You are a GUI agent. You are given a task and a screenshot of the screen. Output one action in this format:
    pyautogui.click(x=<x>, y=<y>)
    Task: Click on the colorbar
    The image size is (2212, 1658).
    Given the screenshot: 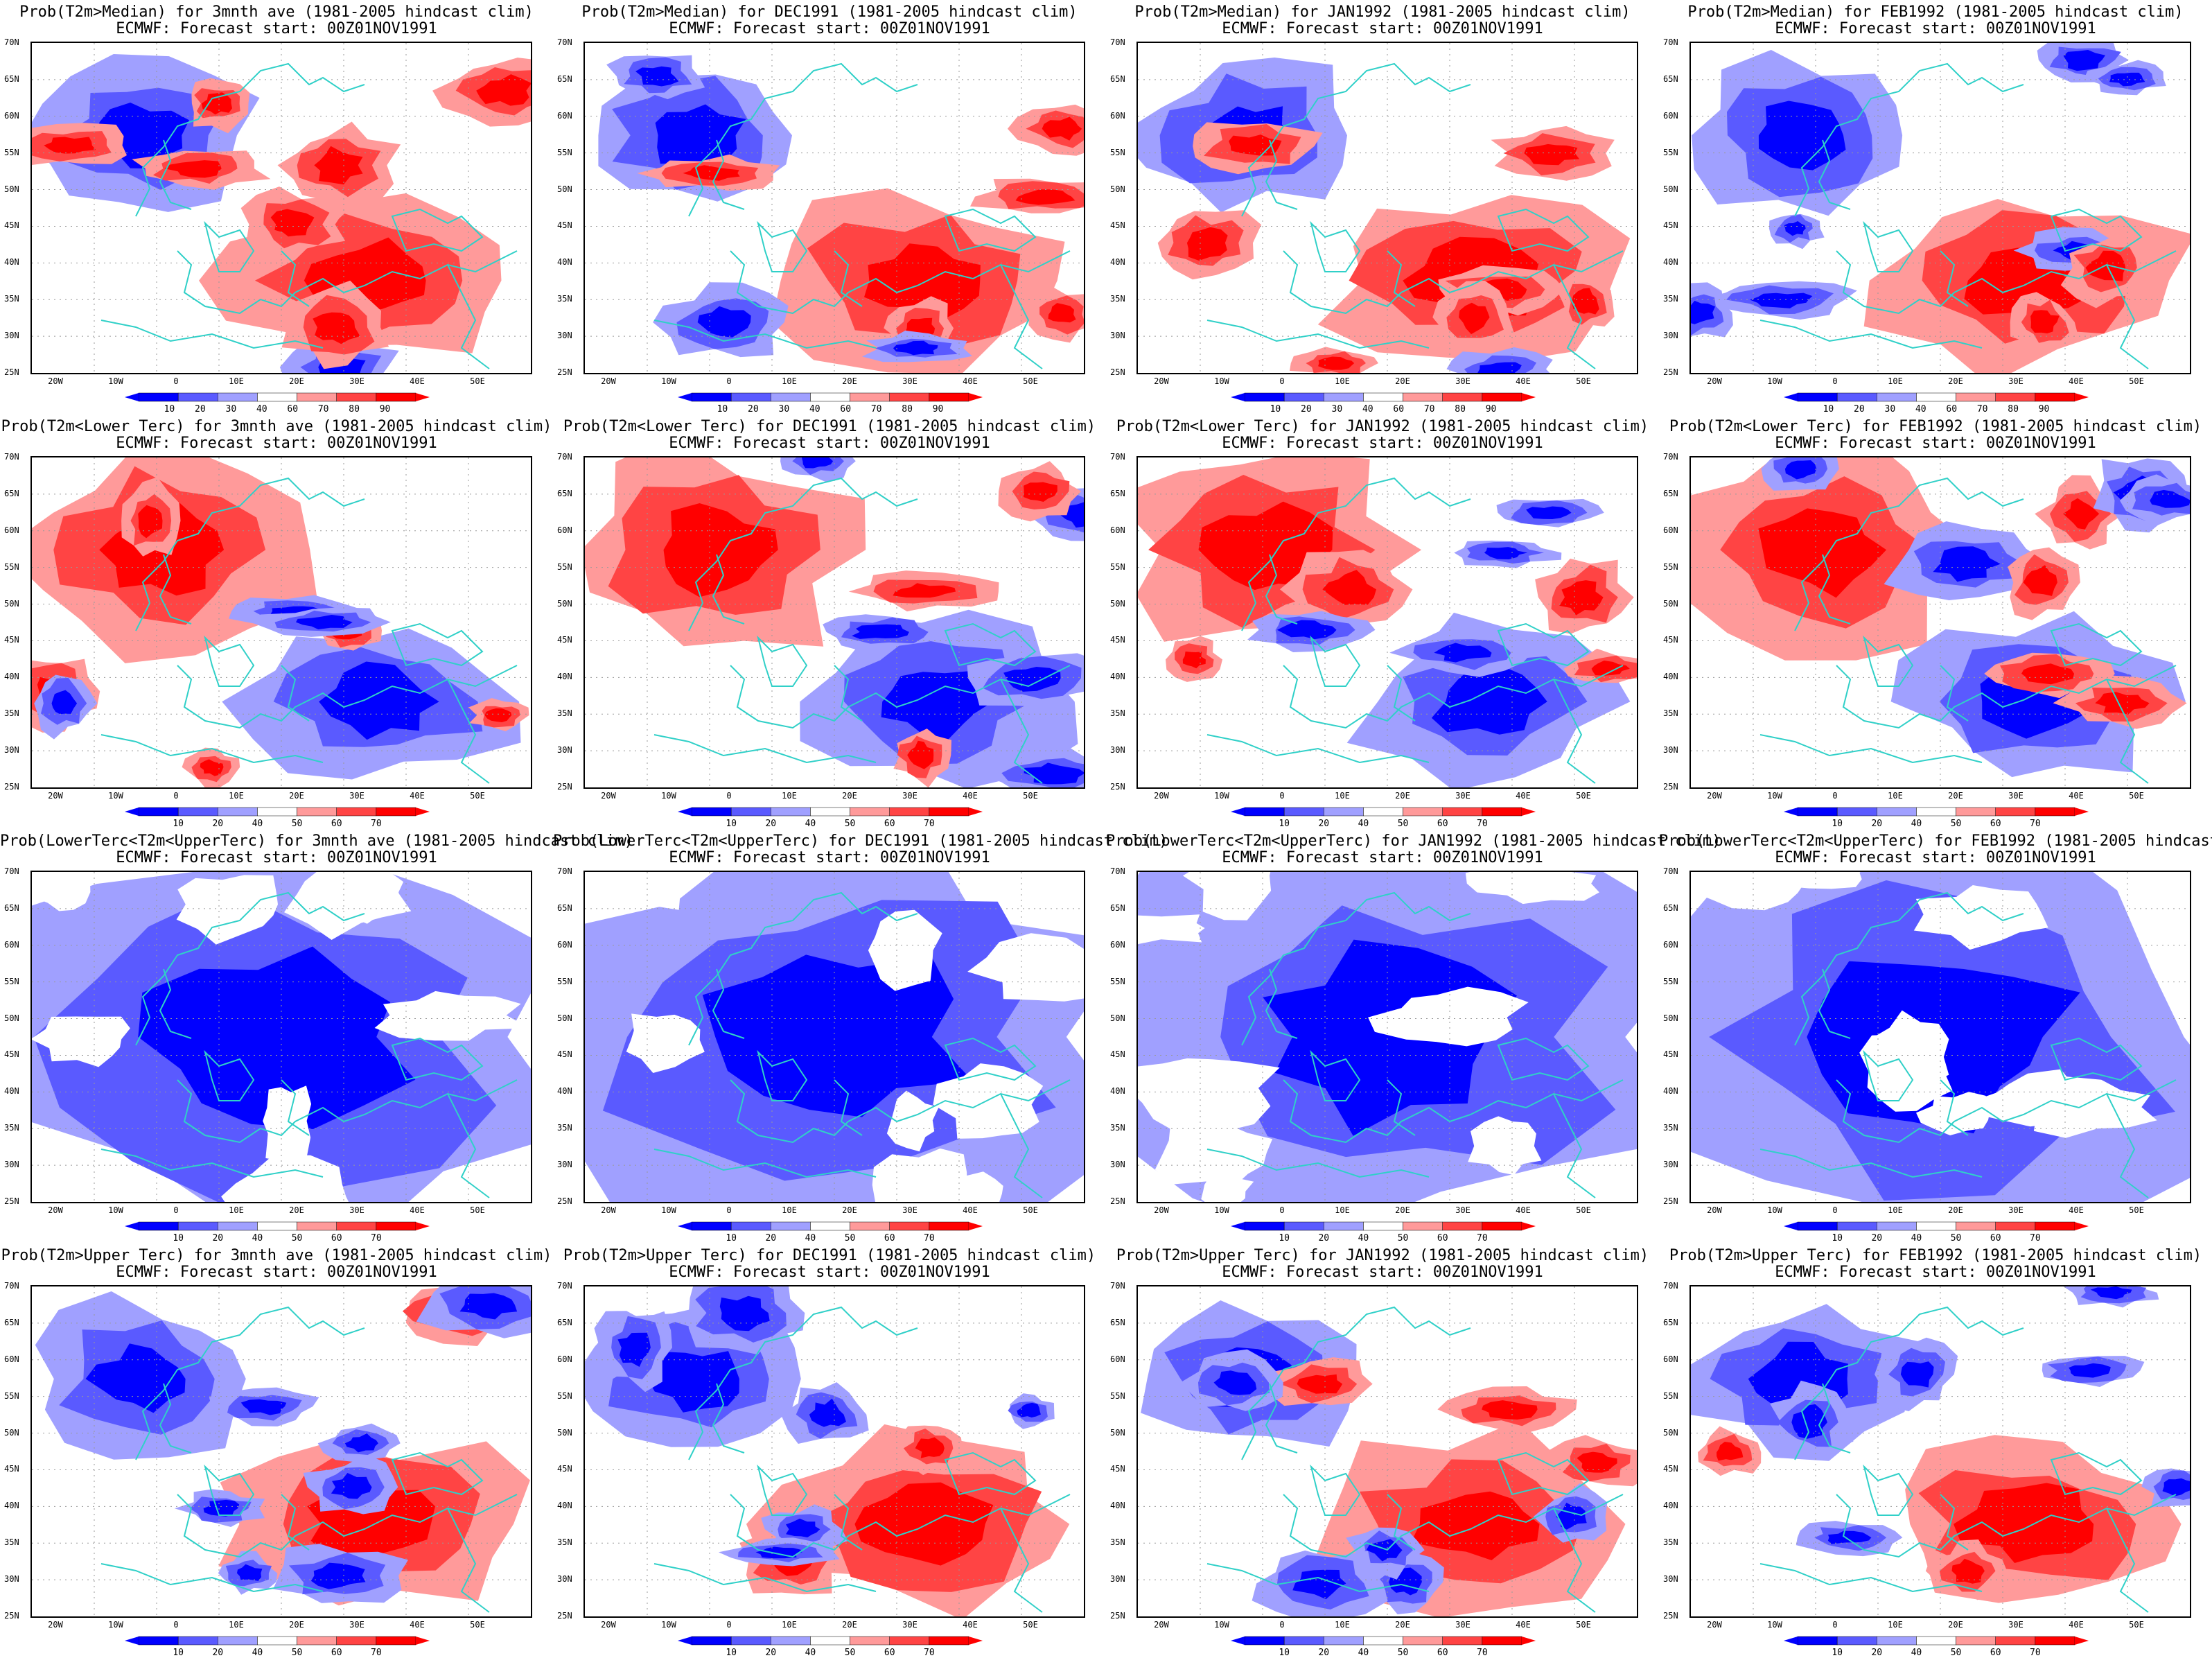 What is the action you would take?
    pyautogui.click(x=830, y=1641)
    